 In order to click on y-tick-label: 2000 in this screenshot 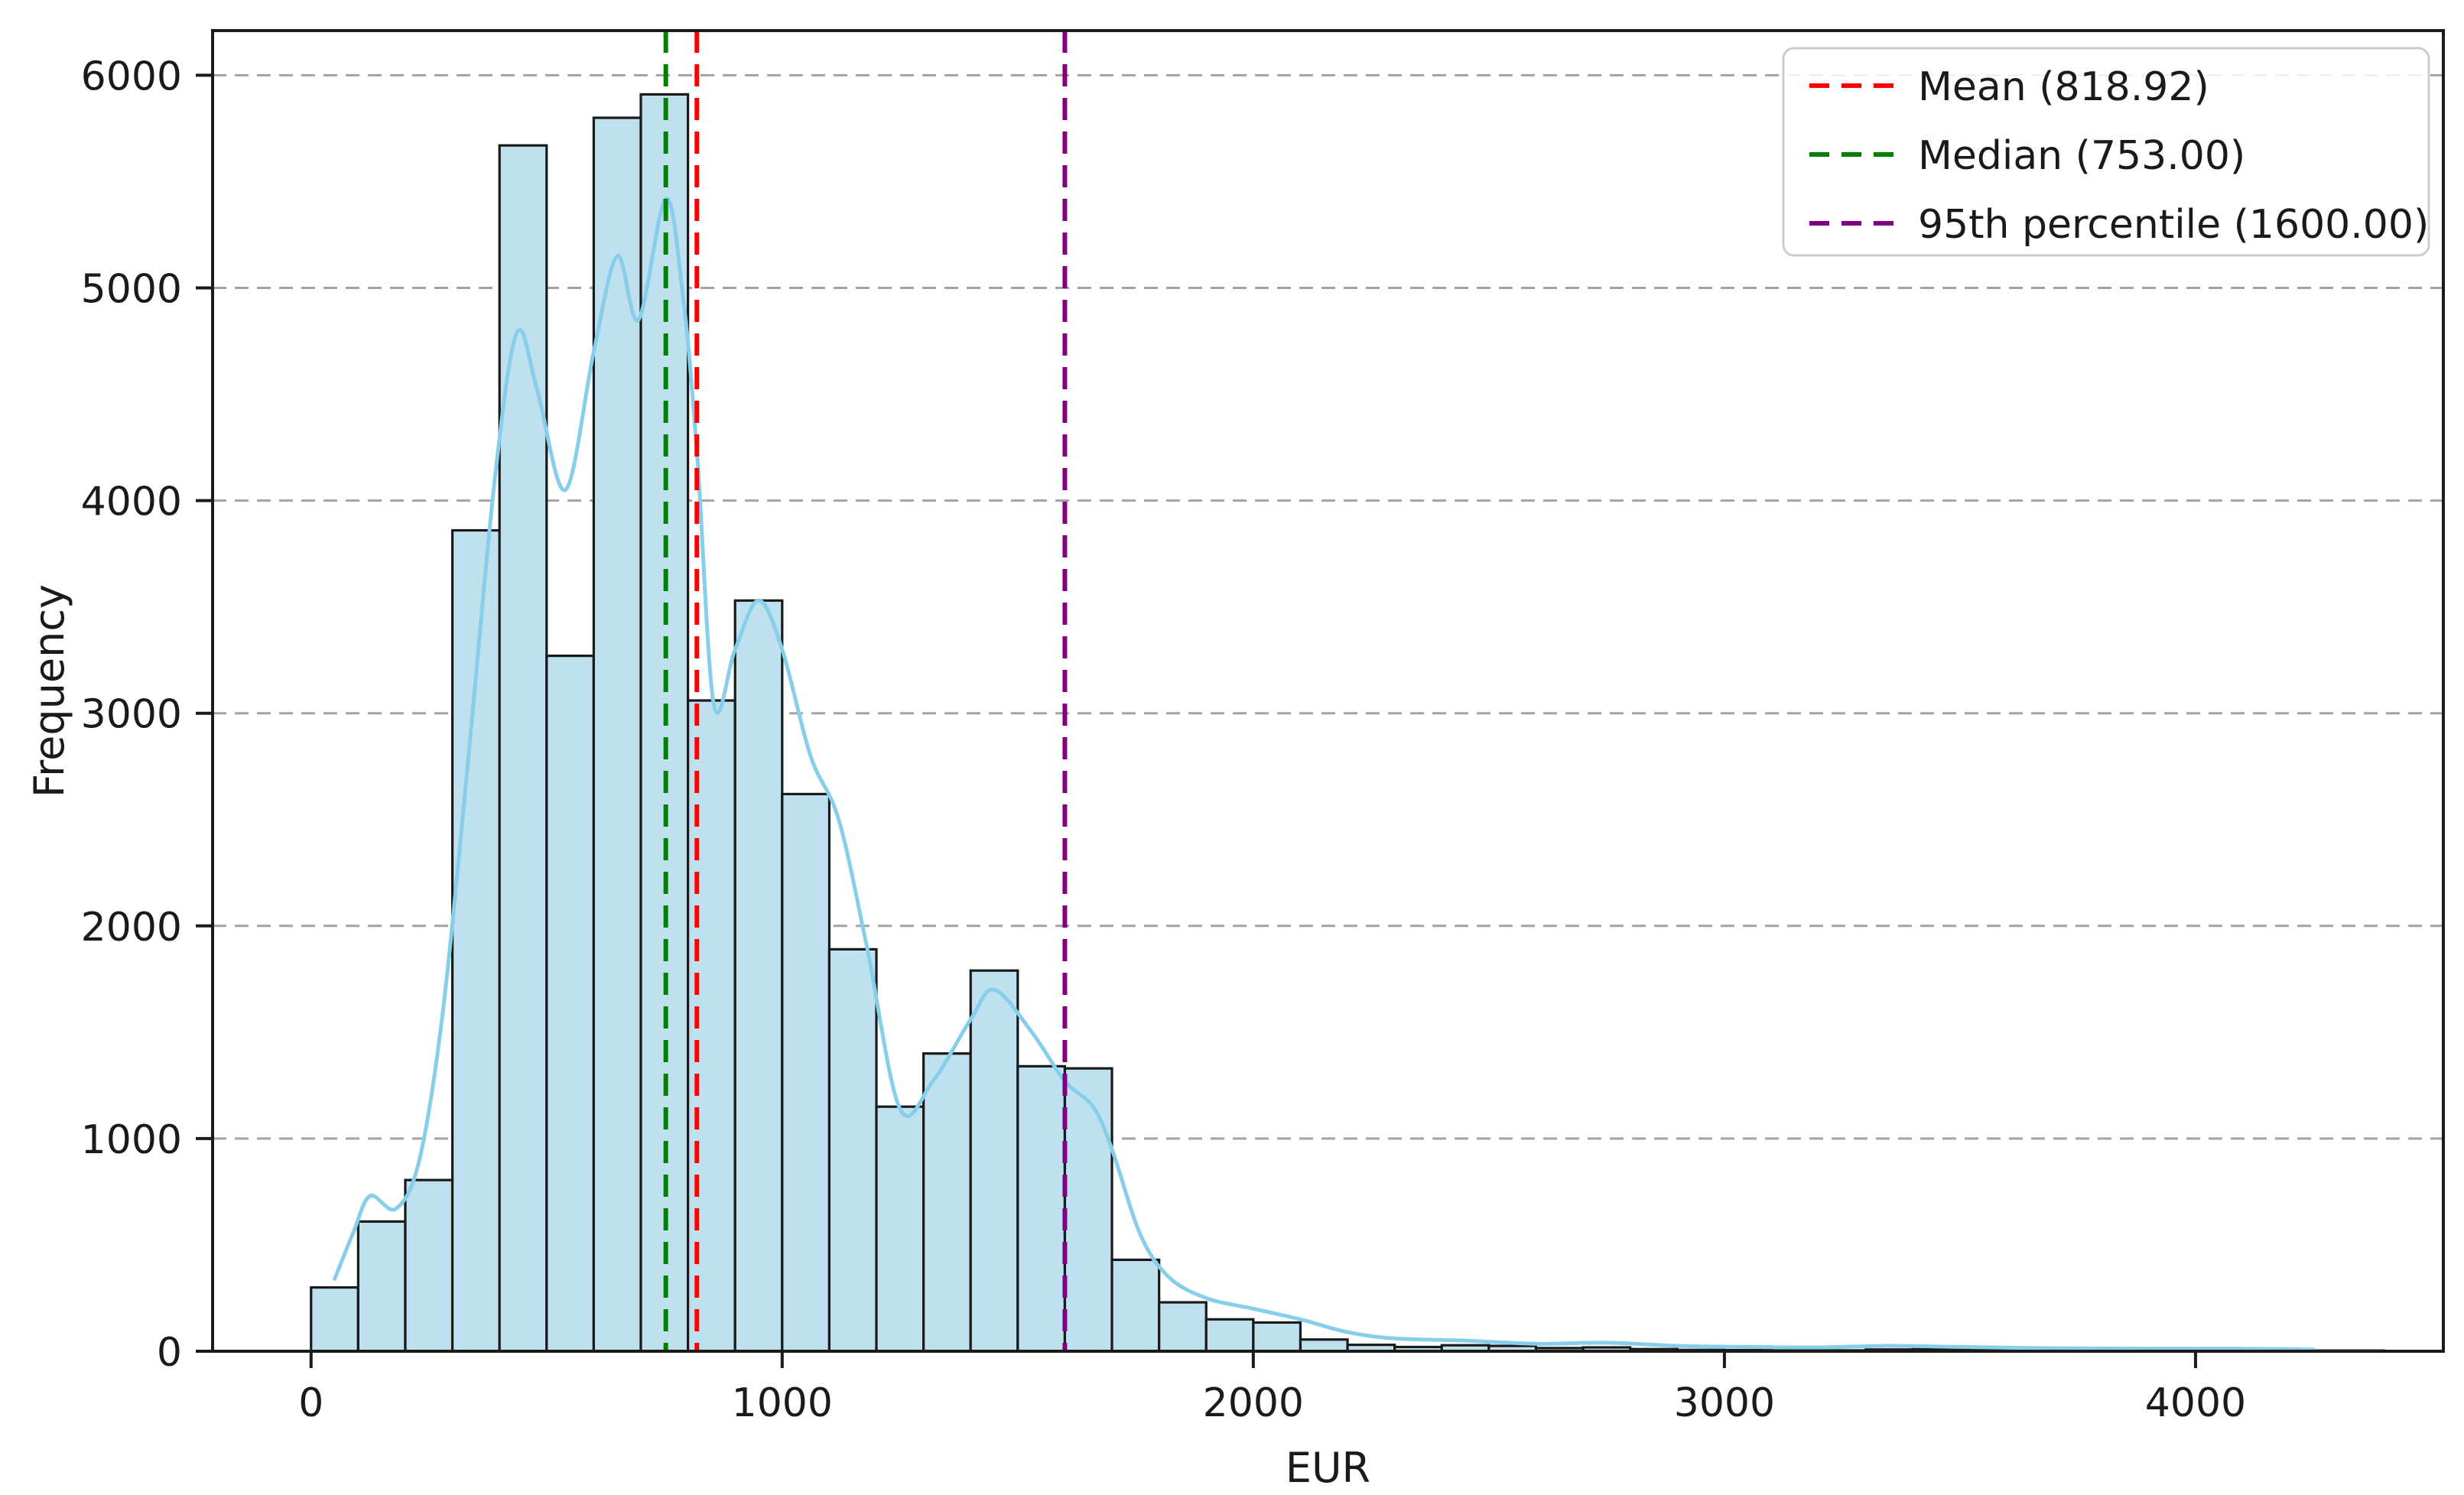, I will do `click(131, 928)`.